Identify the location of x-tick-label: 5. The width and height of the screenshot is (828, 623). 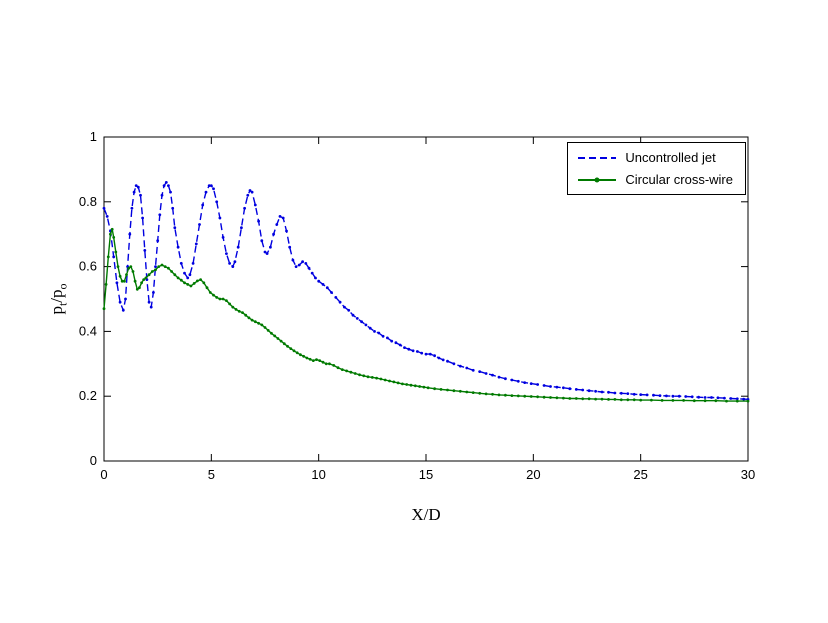
(211, 474).